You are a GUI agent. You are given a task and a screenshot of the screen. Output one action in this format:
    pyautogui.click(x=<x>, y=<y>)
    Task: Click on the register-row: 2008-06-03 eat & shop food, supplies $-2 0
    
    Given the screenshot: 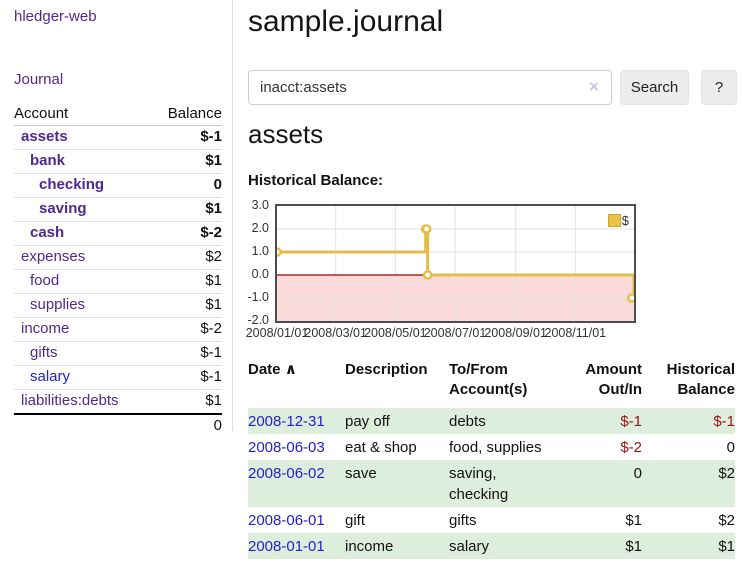 What is the action you would take?
    pyautogui.click(x=491, y=447)
    